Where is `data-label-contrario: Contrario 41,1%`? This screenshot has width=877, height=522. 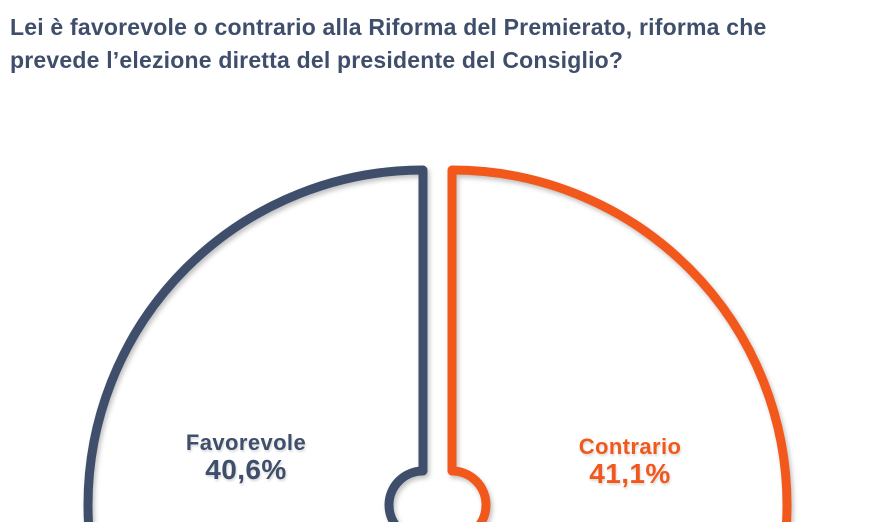
data-label-contrario: Contrario 41,1% is located at coordinates (630, 462).